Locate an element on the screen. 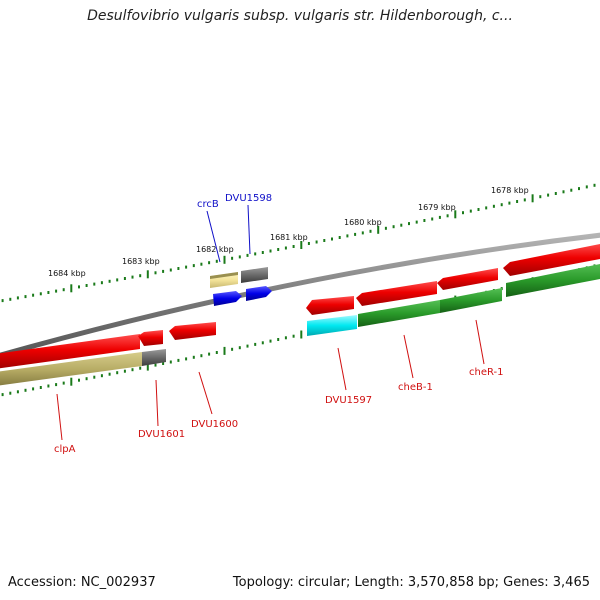  gene-DVU1597 is located at coordinates (332, 325).